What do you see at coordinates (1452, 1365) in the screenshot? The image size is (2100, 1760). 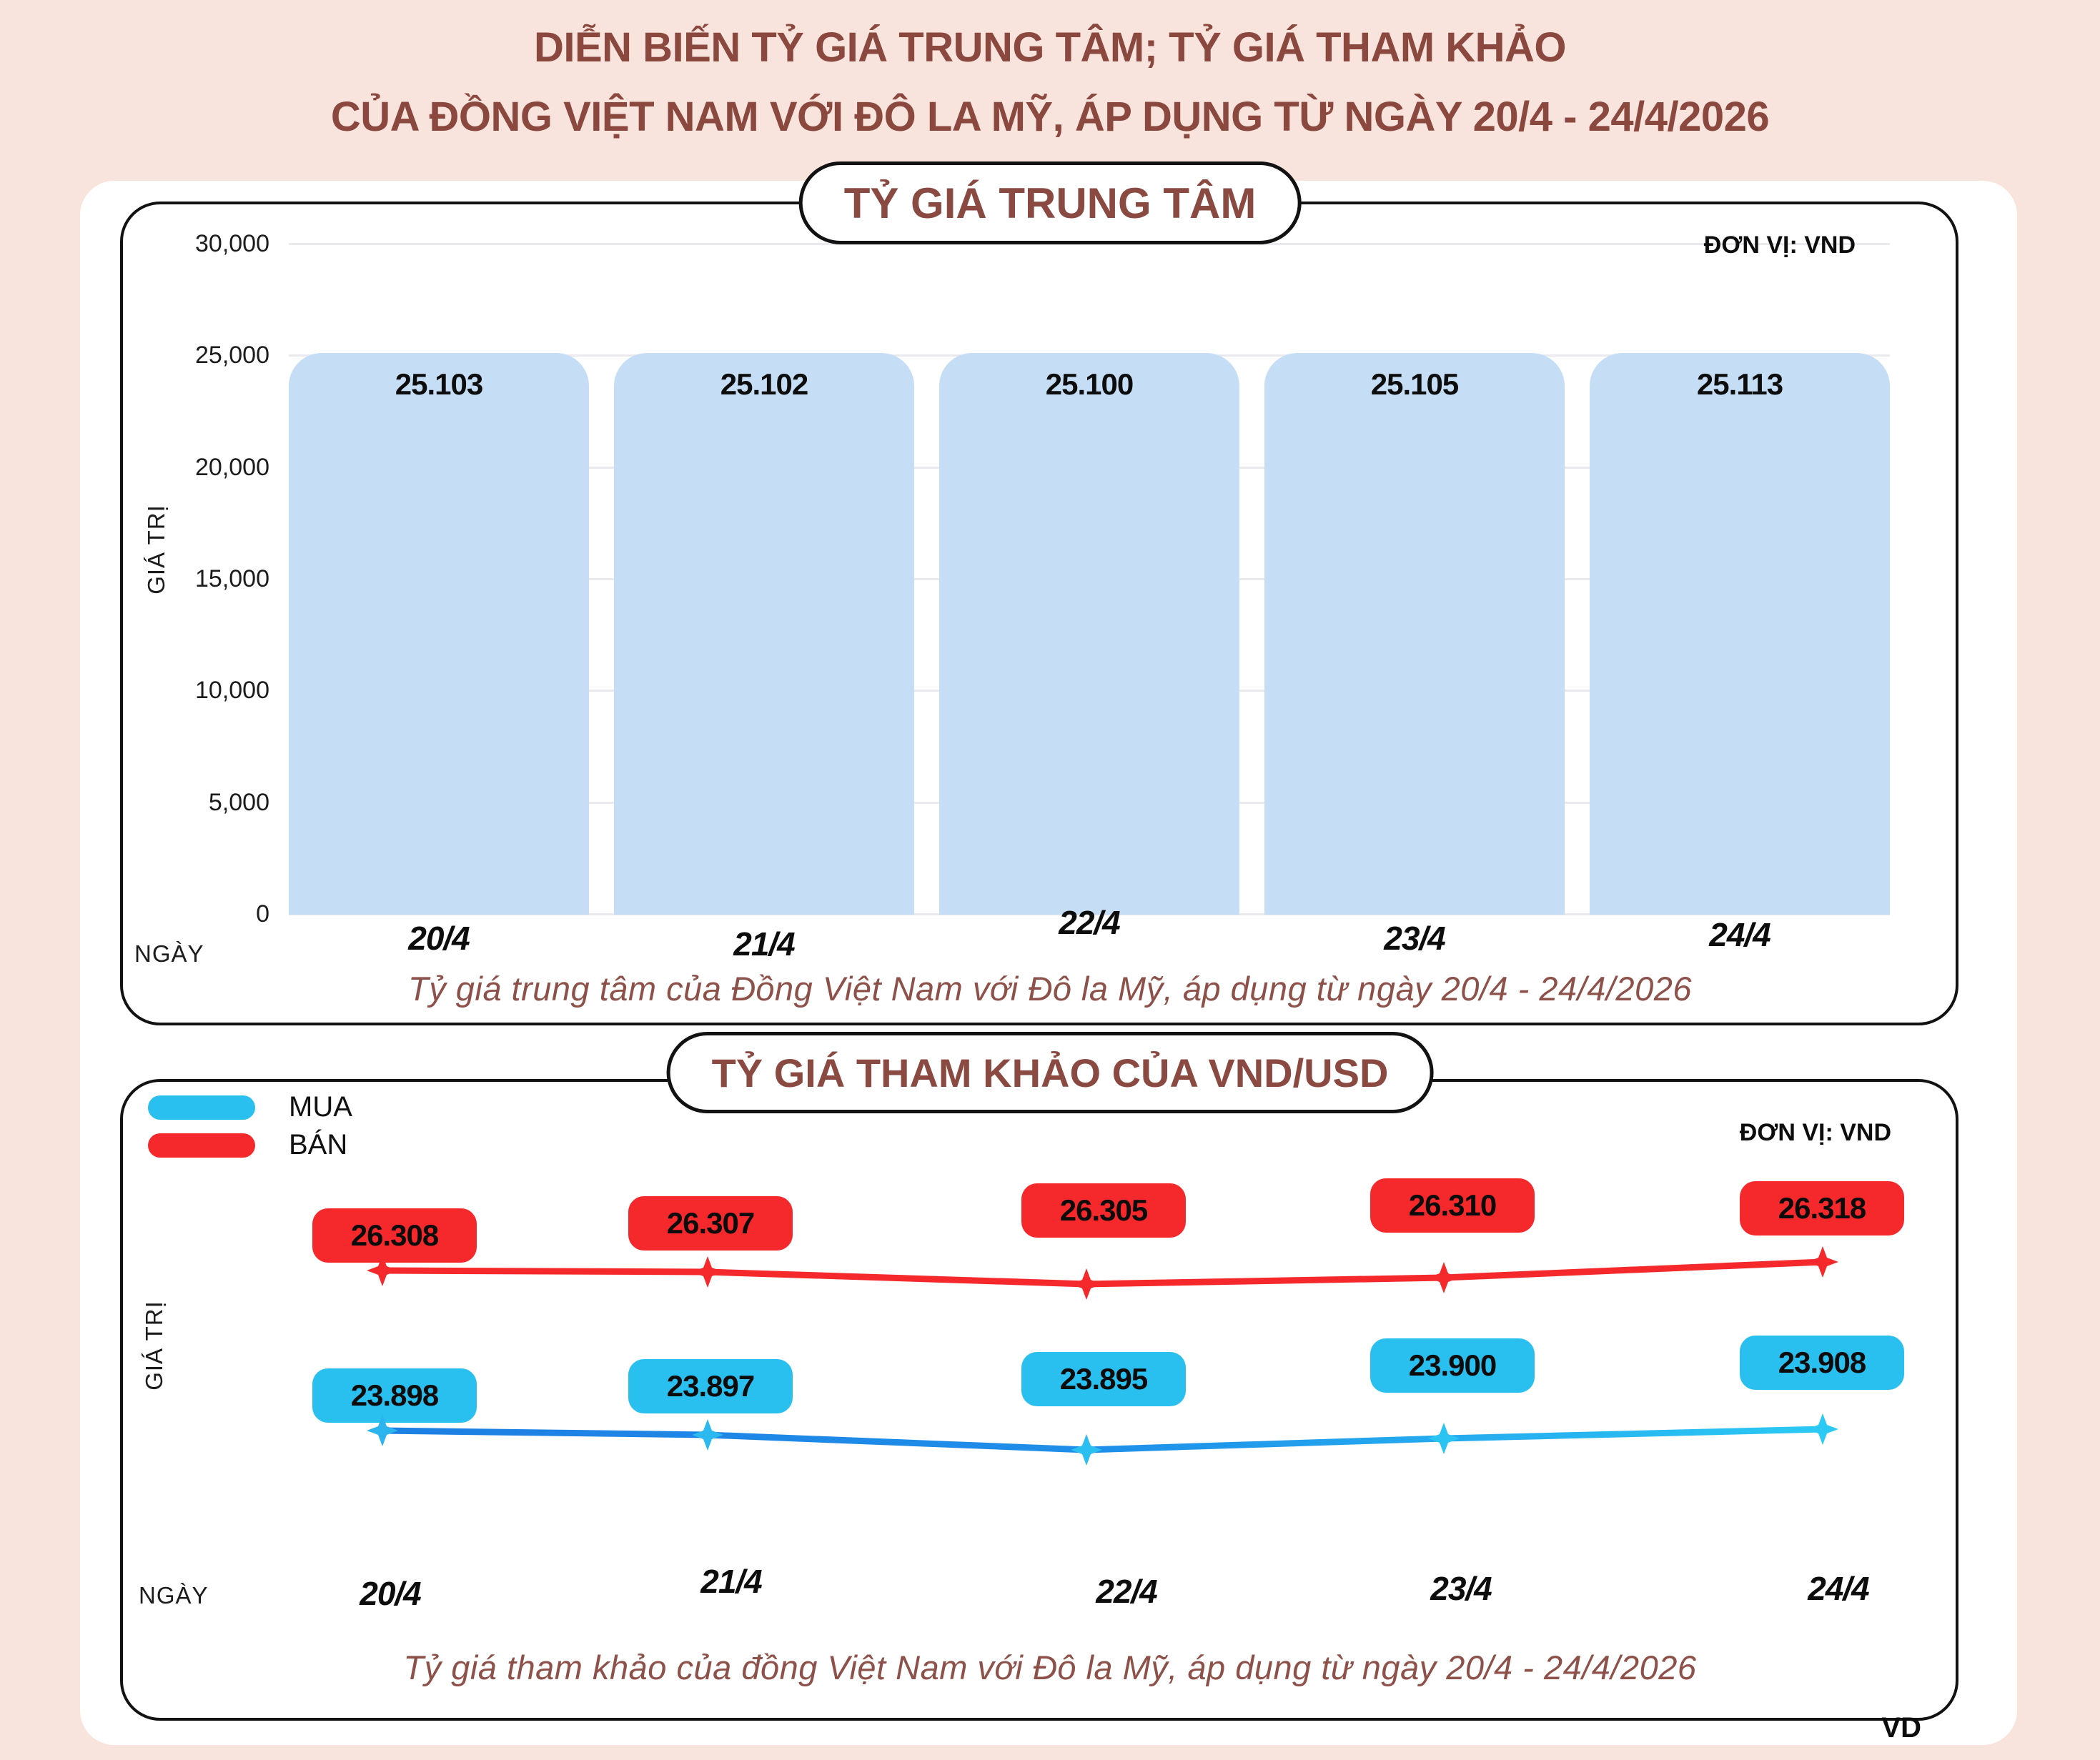 I see `buy-value-label: 23.900` at bounding box center [1452, 1365].